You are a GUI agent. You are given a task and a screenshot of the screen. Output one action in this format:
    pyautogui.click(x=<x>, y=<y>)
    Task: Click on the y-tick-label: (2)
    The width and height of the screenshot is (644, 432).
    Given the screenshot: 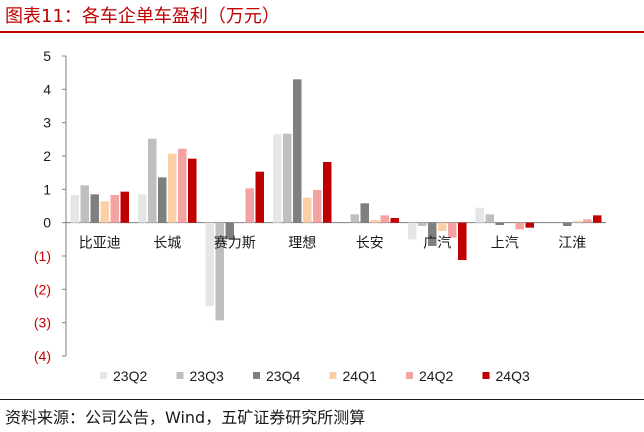 What is the action you would take?
    pyautogui.click(x=42, y=289)
    